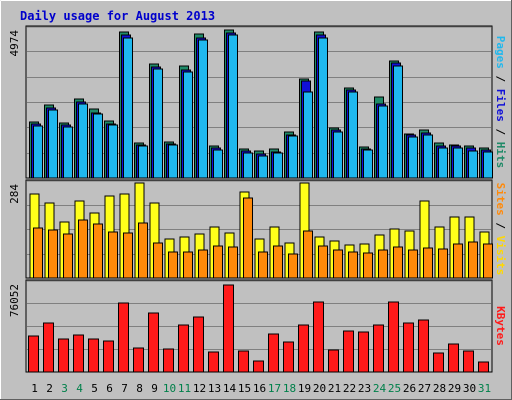 Image resolution: width=512 pixels, height=400 pixels. What do you see at coordinates (230, 388) in the screenshot?
I see `x-tick-label-14: 14` at bounding box center [230, 388].